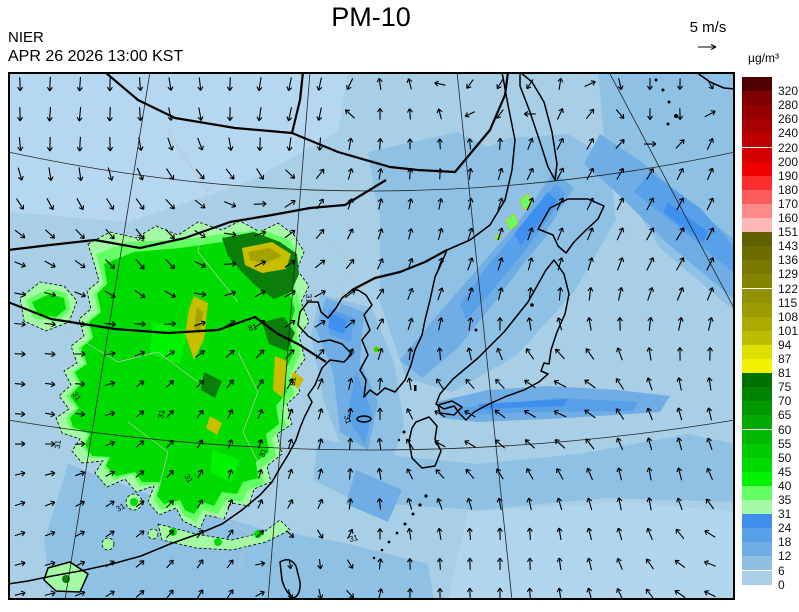 The width and height of the screenshot is (799, 612). What do you see at coordinates (785, 429) in the screenshot?
I see `colorbar-tick-label: 60` at bounding box center [785, 429].